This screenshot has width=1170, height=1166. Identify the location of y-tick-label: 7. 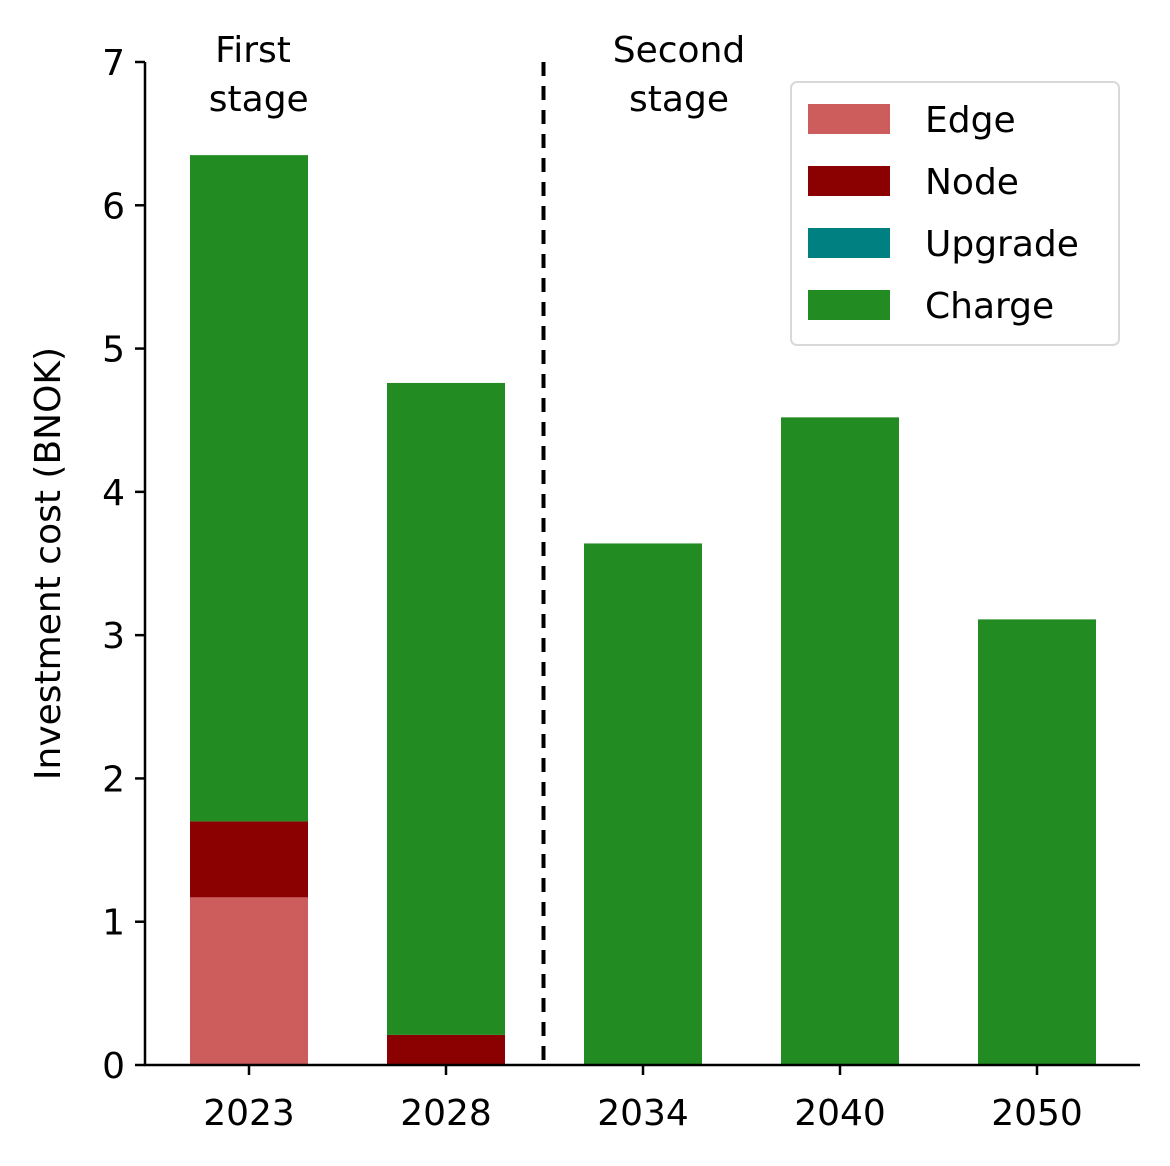
(113, 63).